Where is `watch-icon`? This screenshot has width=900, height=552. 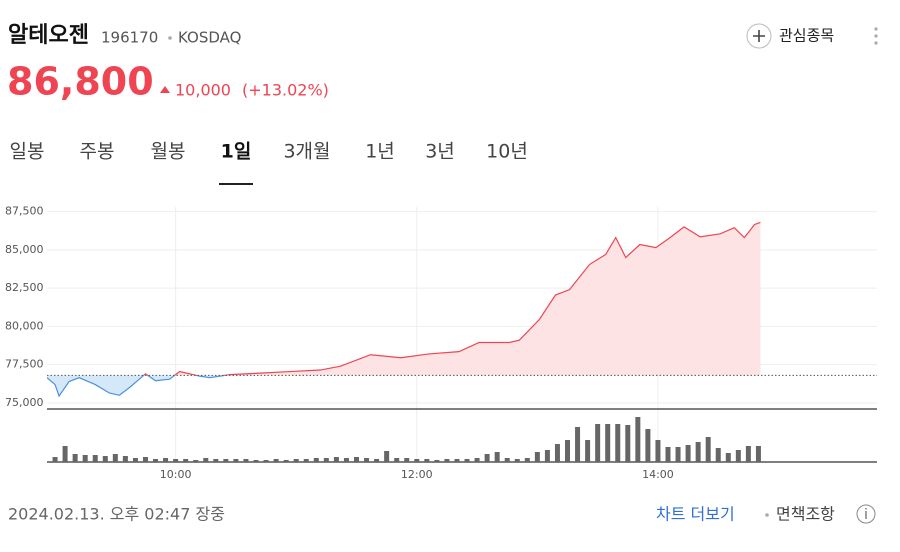 watch-icon is located at coordinates (759, 36).